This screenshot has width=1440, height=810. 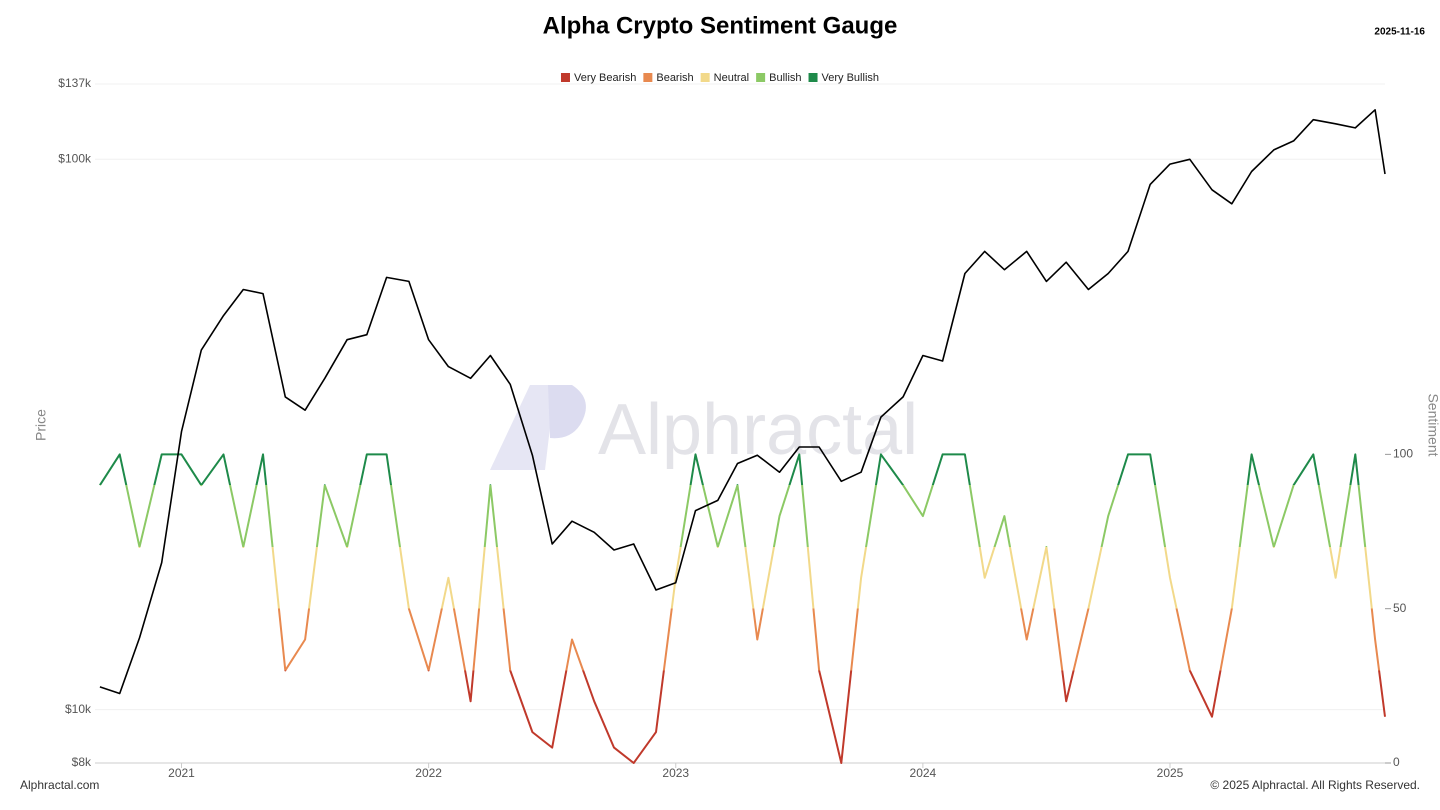 What do you see at coordinates (731, 78) in the screenshot?
I see `legend-label: Neutral` at bounding box center [731, 78].